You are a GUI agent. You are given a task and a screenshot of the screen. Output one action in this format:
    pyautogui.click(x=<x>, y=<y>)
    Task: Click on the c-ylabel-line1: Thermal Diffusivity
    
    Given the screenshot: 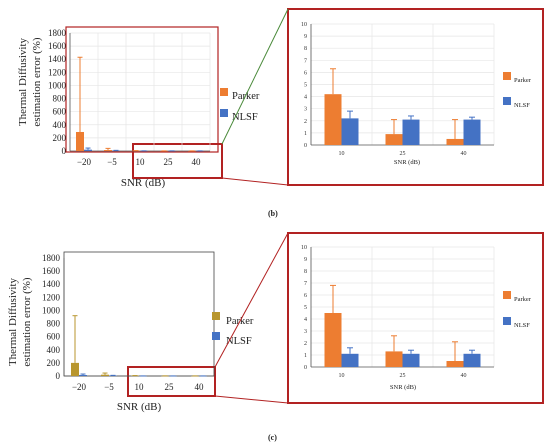 What is the action you would take?
    pyautogui.click(x=13, y=321)
    